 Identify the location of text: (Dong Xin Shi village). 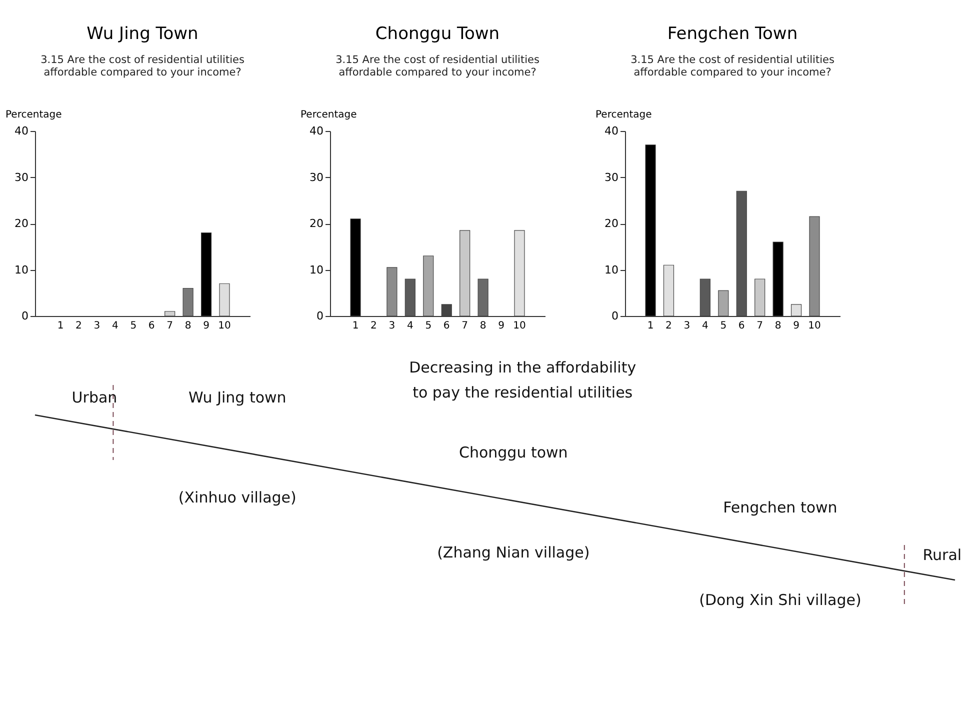
(780, 600).